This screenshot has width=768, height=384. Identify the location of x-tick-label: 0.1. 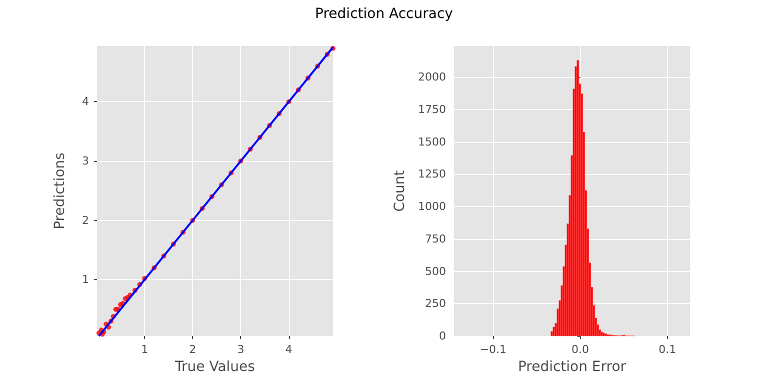
(667, 349).